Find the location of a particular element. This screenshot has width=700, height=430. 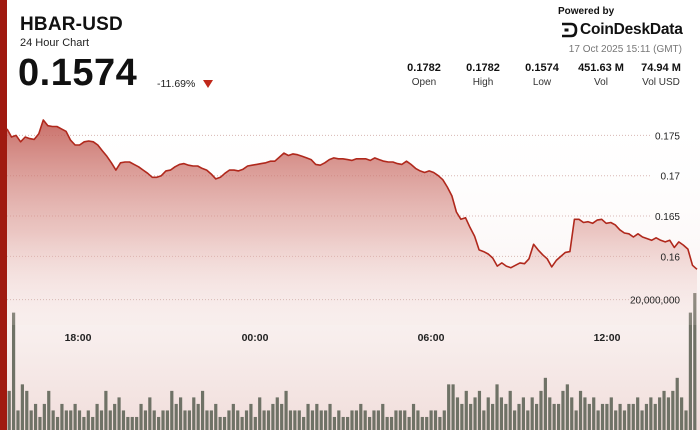

x-tick-label: 06:00 is located at coordinates (431, 338).